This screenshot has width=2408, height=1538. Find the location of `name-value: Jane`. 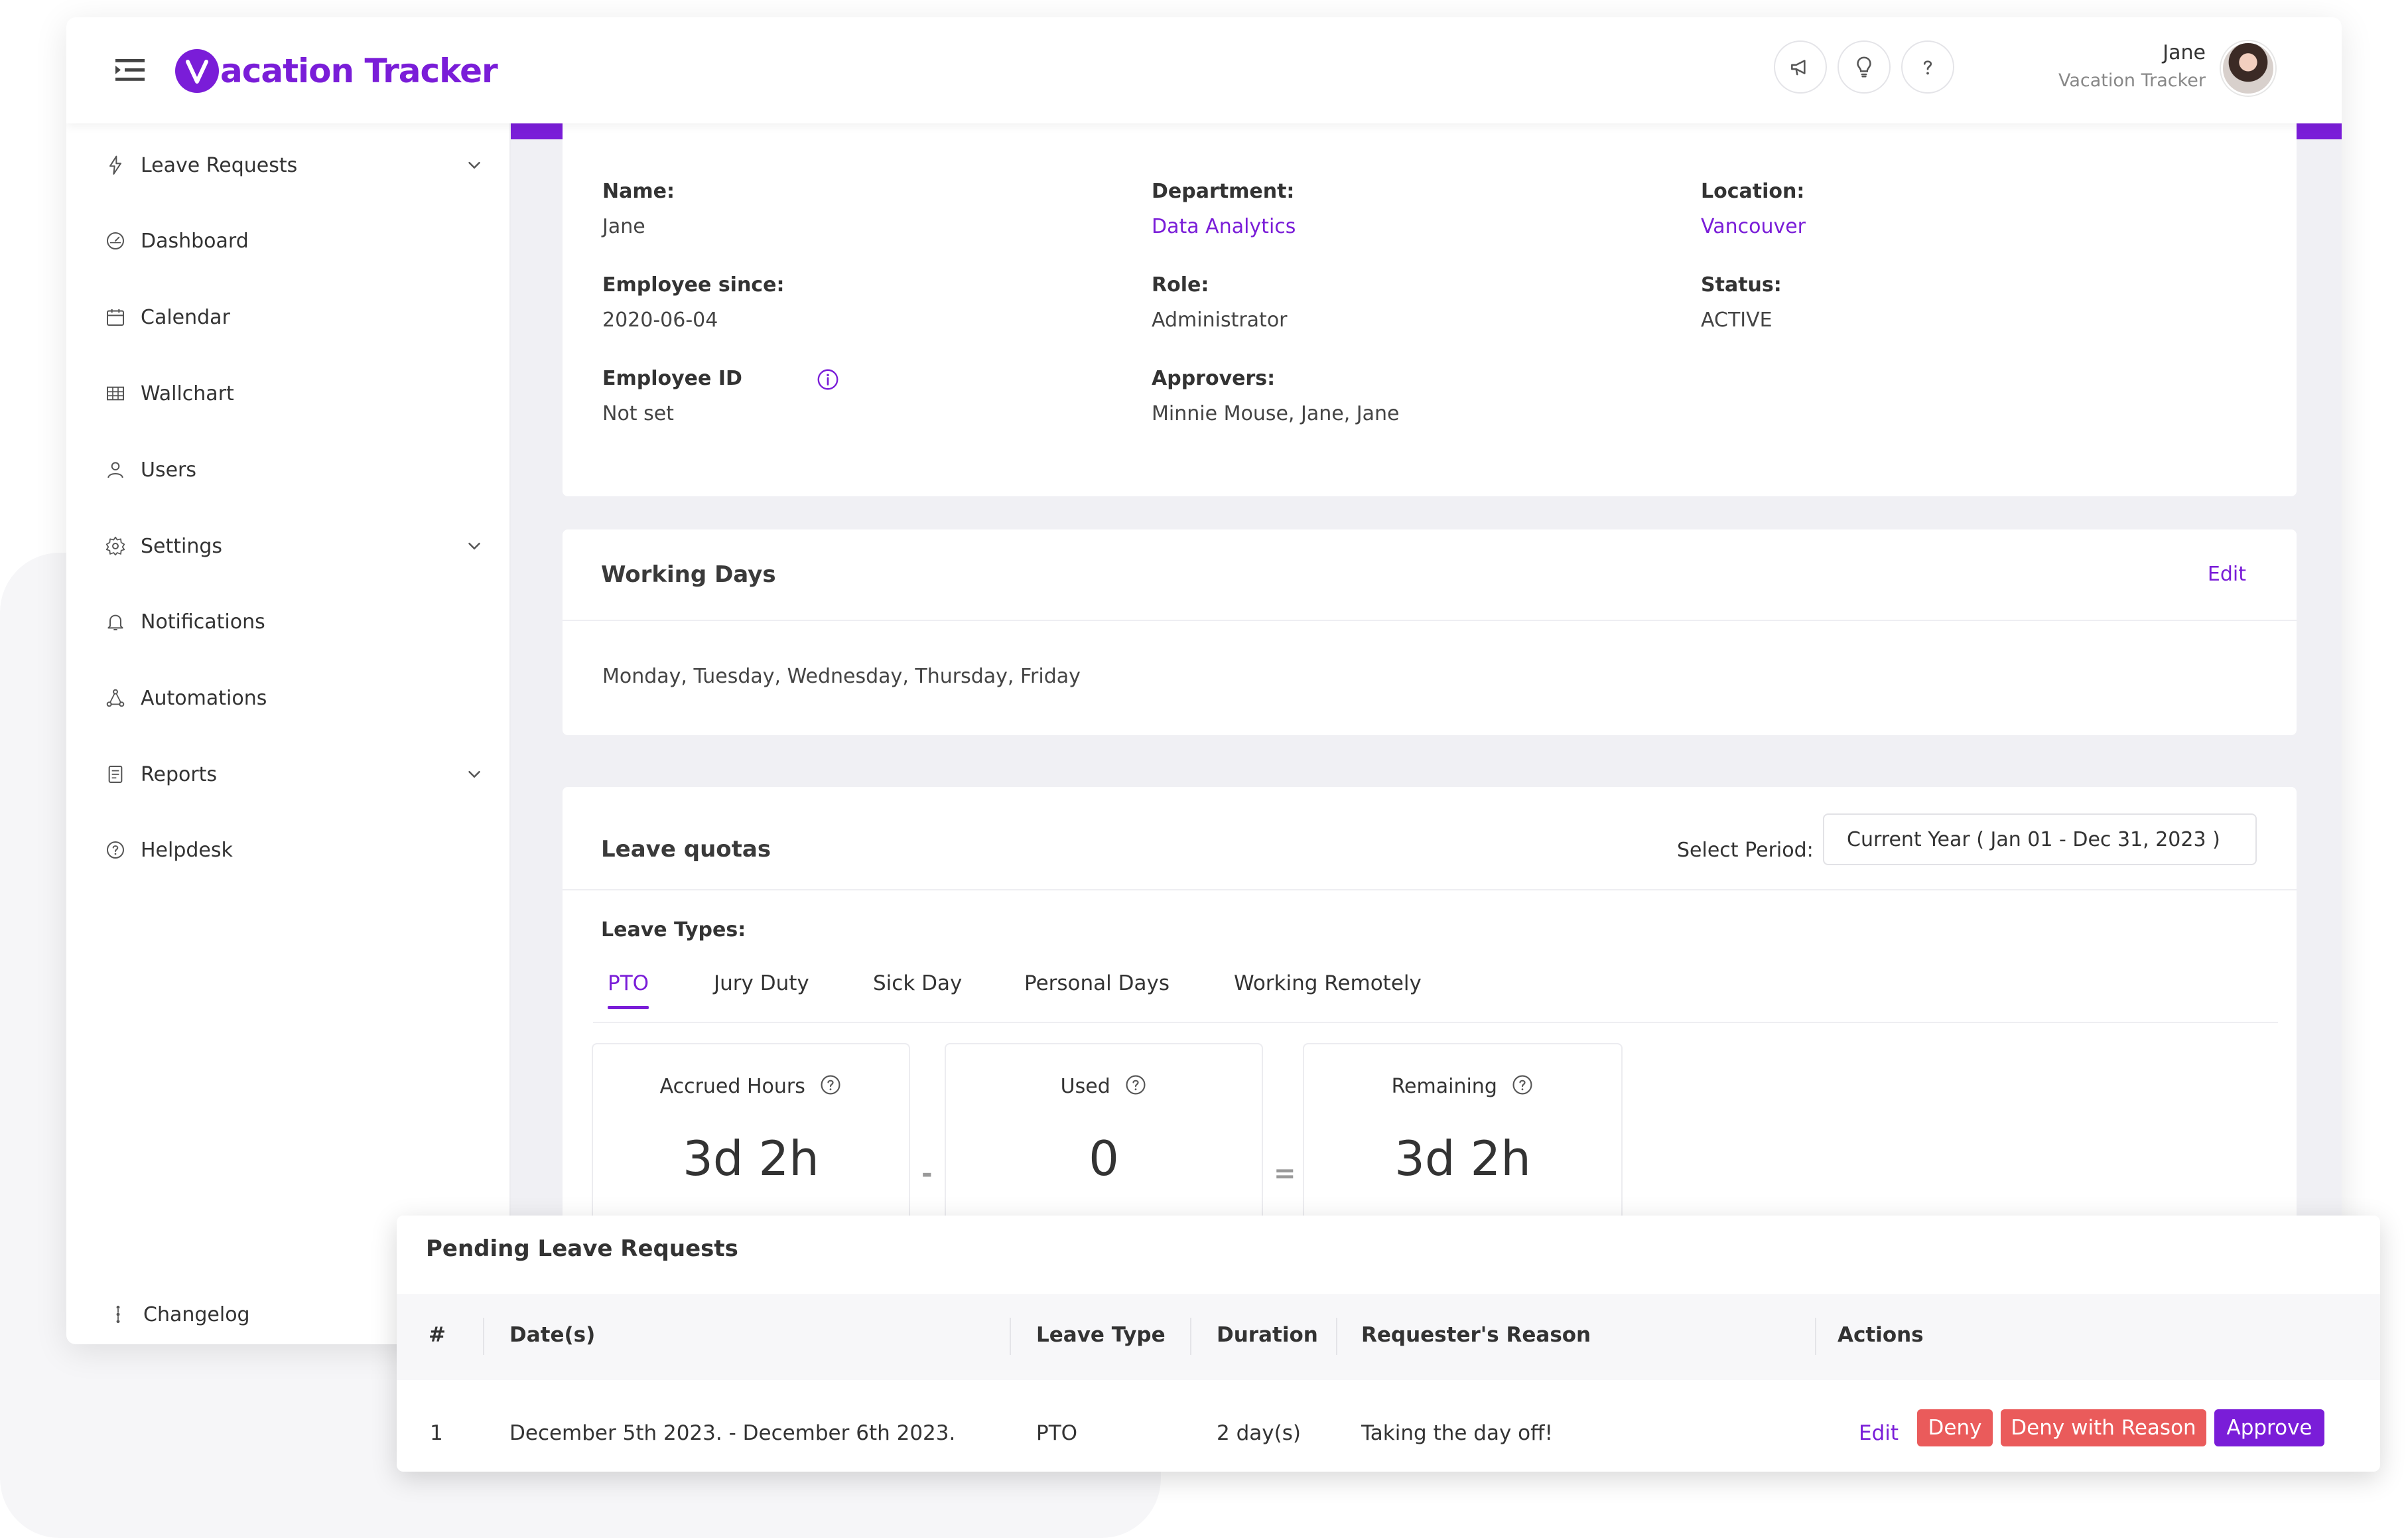

name-value: Jane is located at coordinates (623, 227).